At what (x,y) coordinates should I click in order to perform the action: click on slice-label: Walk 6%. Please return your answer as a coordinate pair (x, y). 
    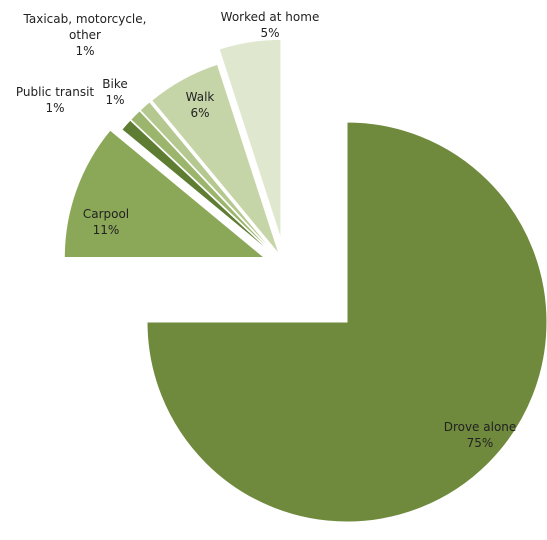
    Looking at the image, I should click on (200, 105).